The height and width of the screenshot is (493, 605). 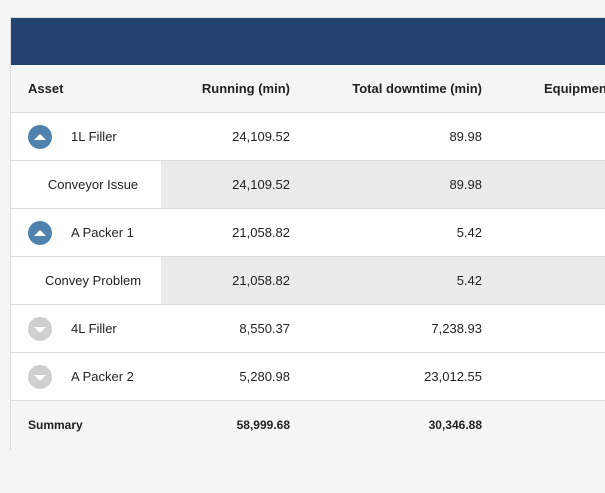 What do you see at coordinates (102, 232) in the screenshot?
I see `asset-name: A Packer 1` at bounding box center [102, 232].